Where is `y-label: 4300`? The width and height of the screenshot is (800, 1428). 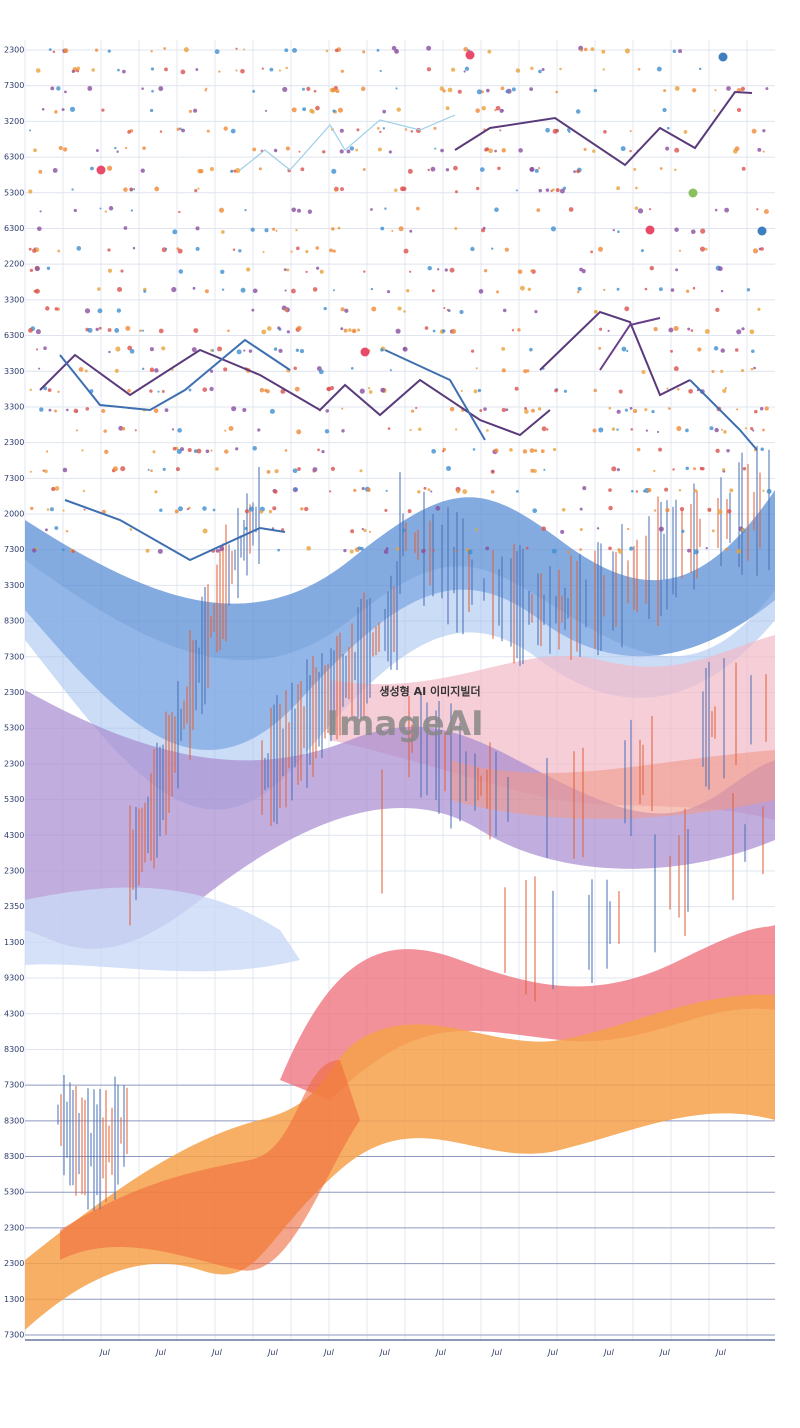
y-label: 4300 is located at coordinates (14, 1013).